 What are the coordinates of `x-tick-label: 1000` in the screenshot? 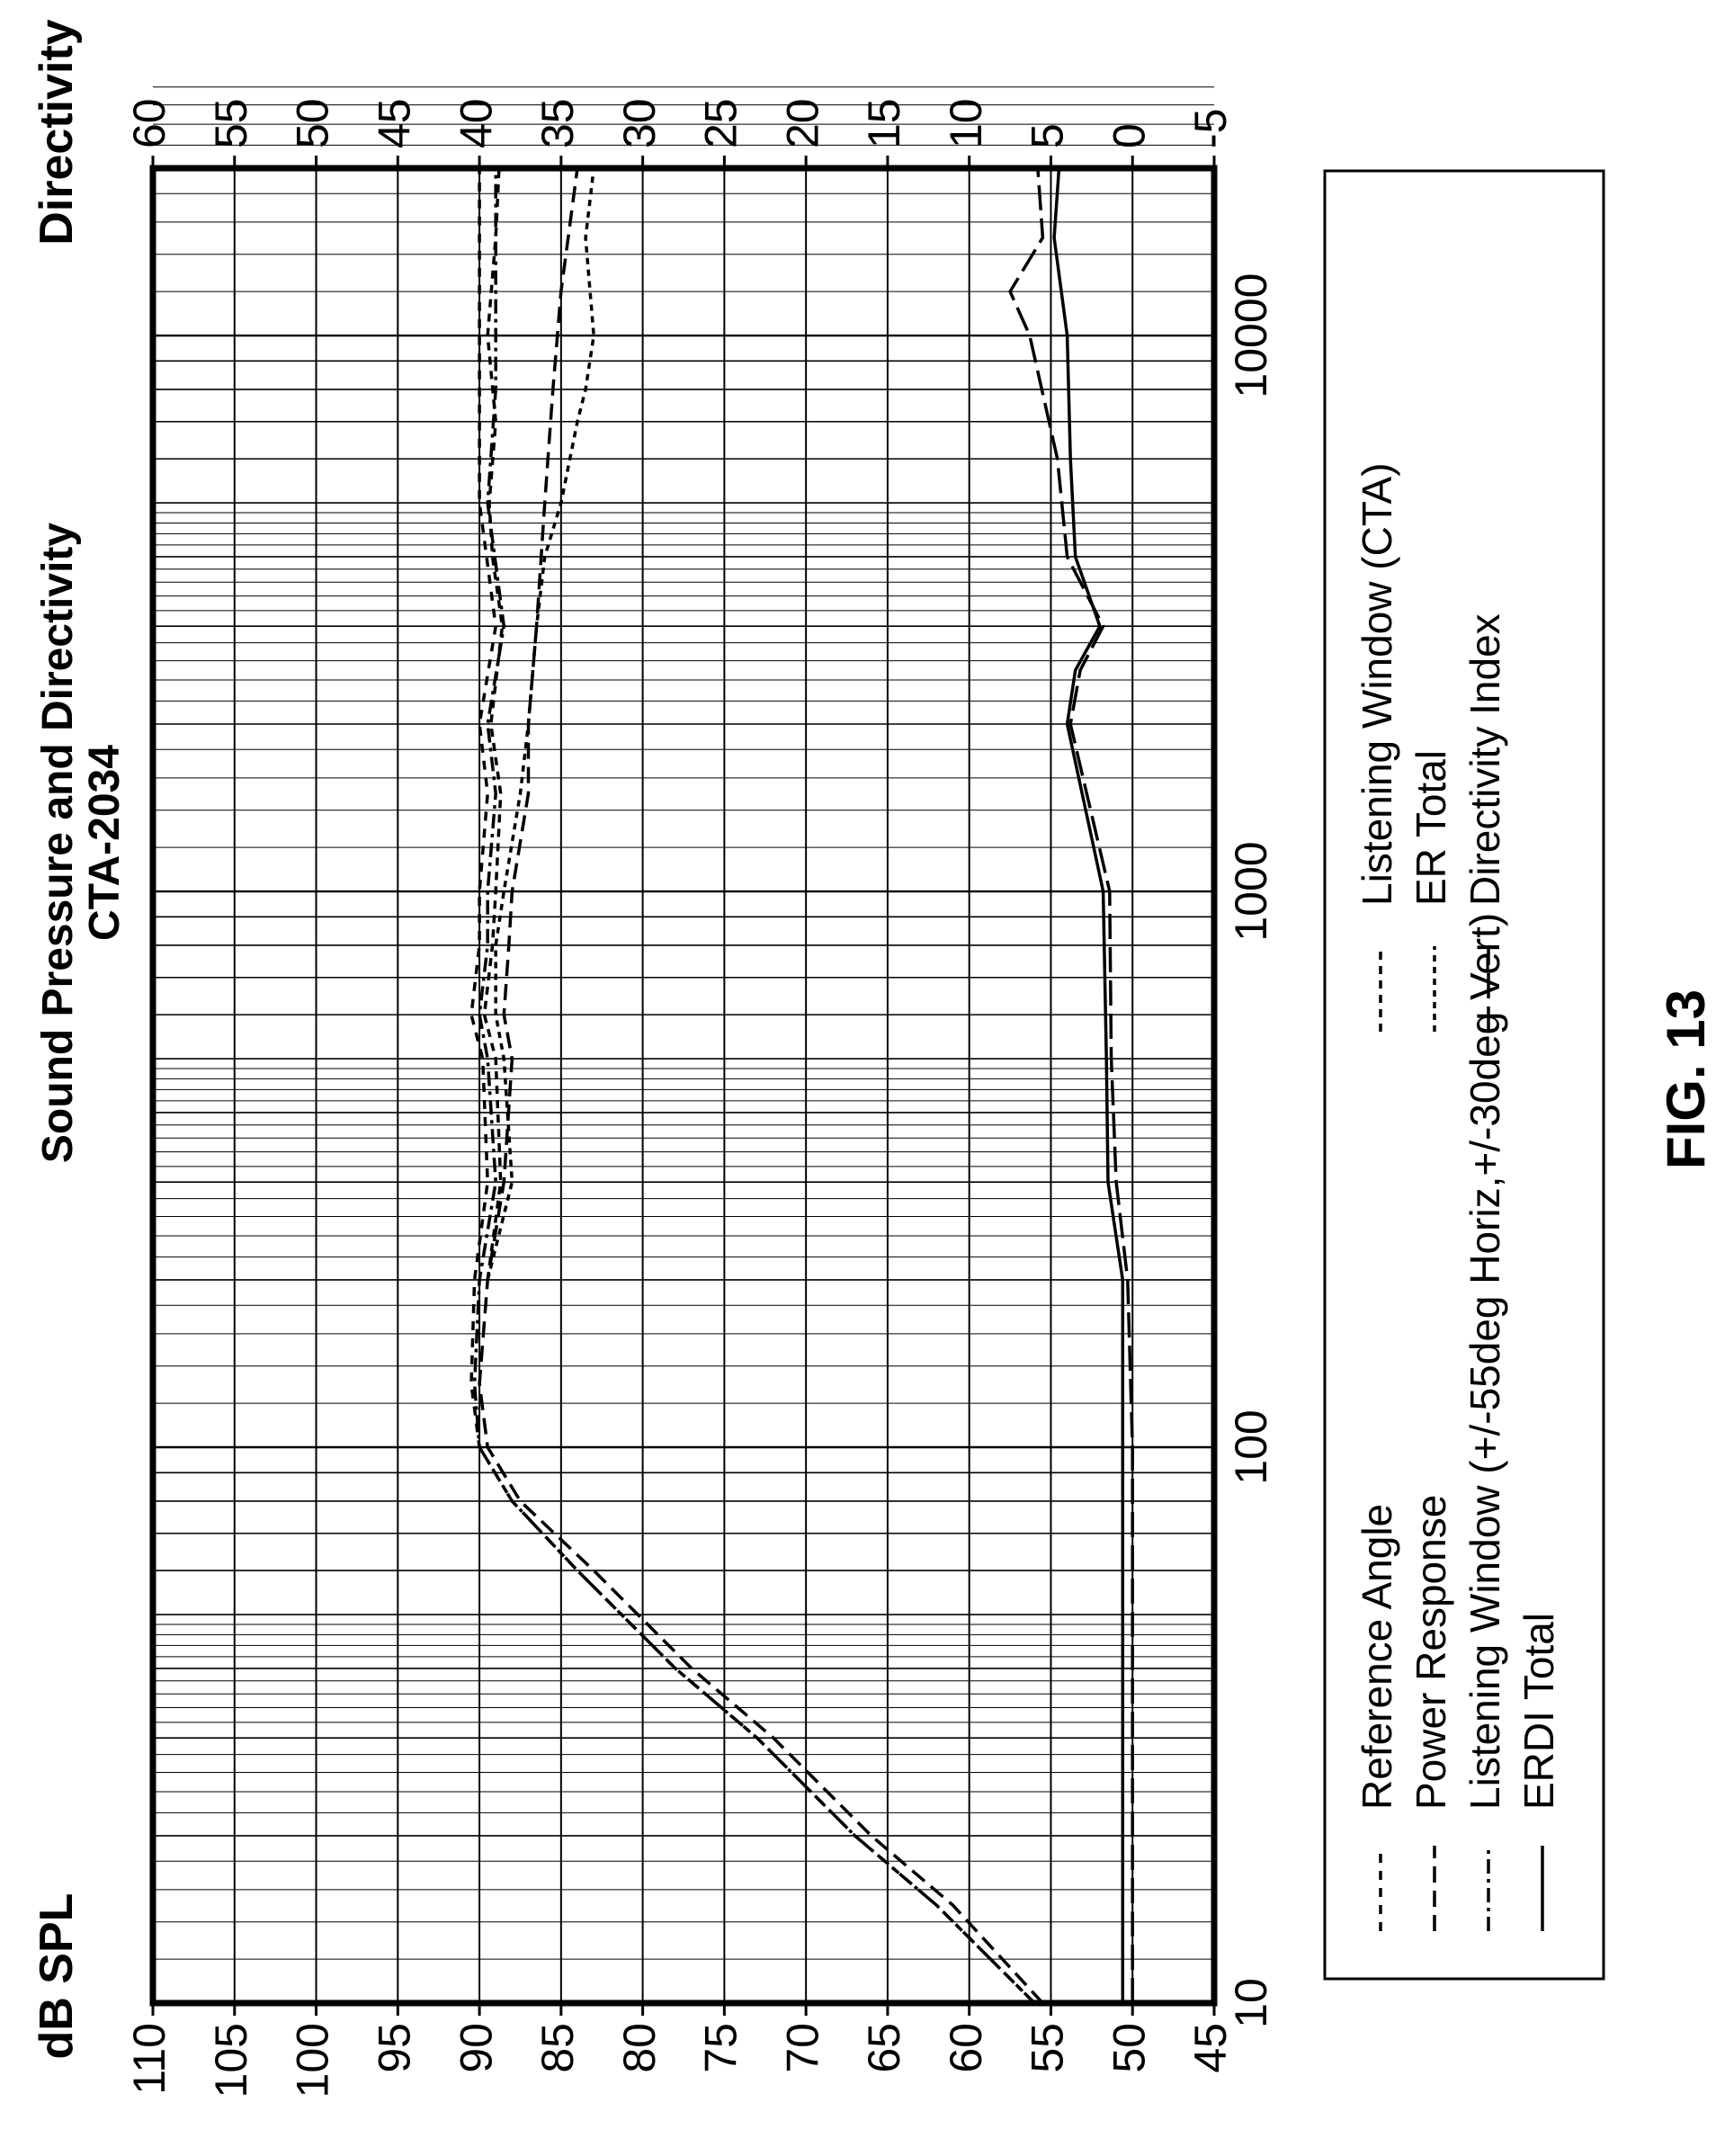 It's located at (1251, 891).